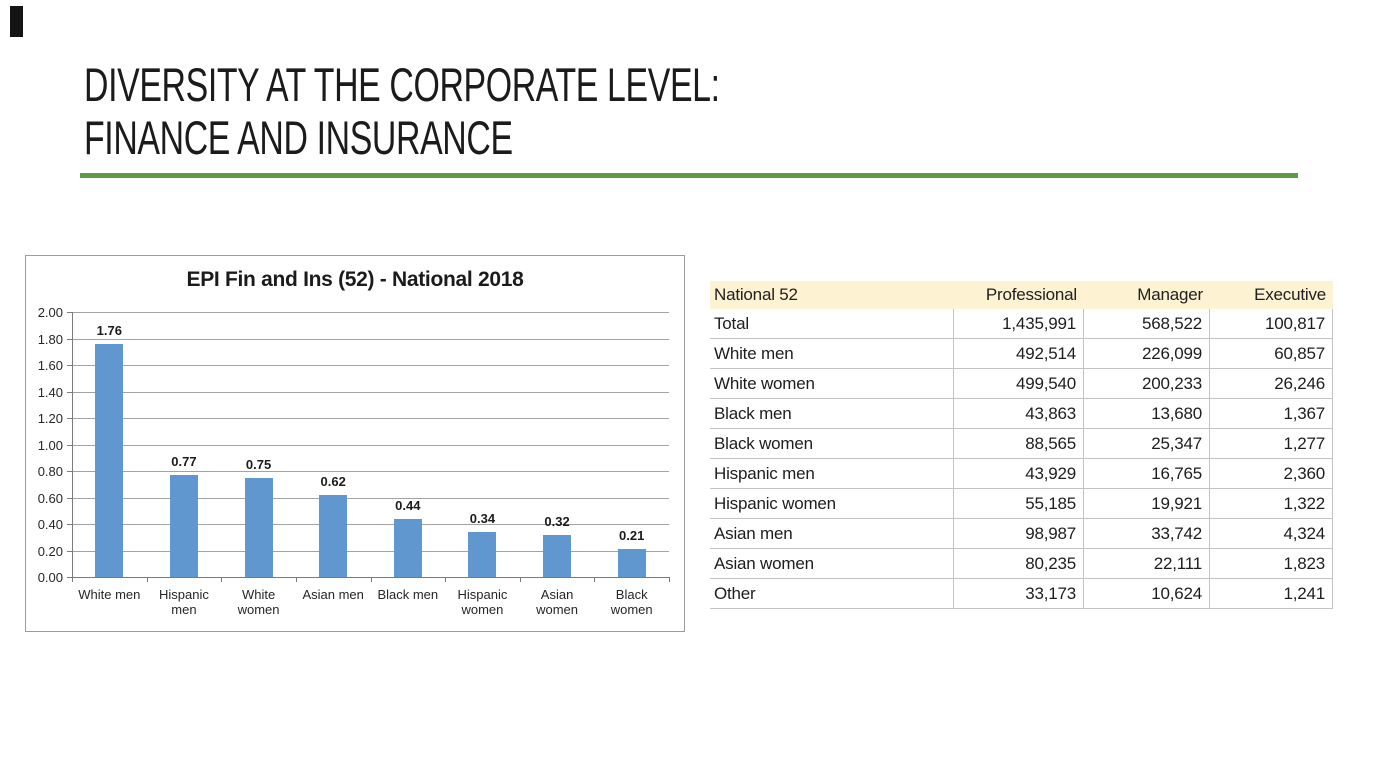  I want to click on table-value-cell: 16,765, so click(1147, 474).